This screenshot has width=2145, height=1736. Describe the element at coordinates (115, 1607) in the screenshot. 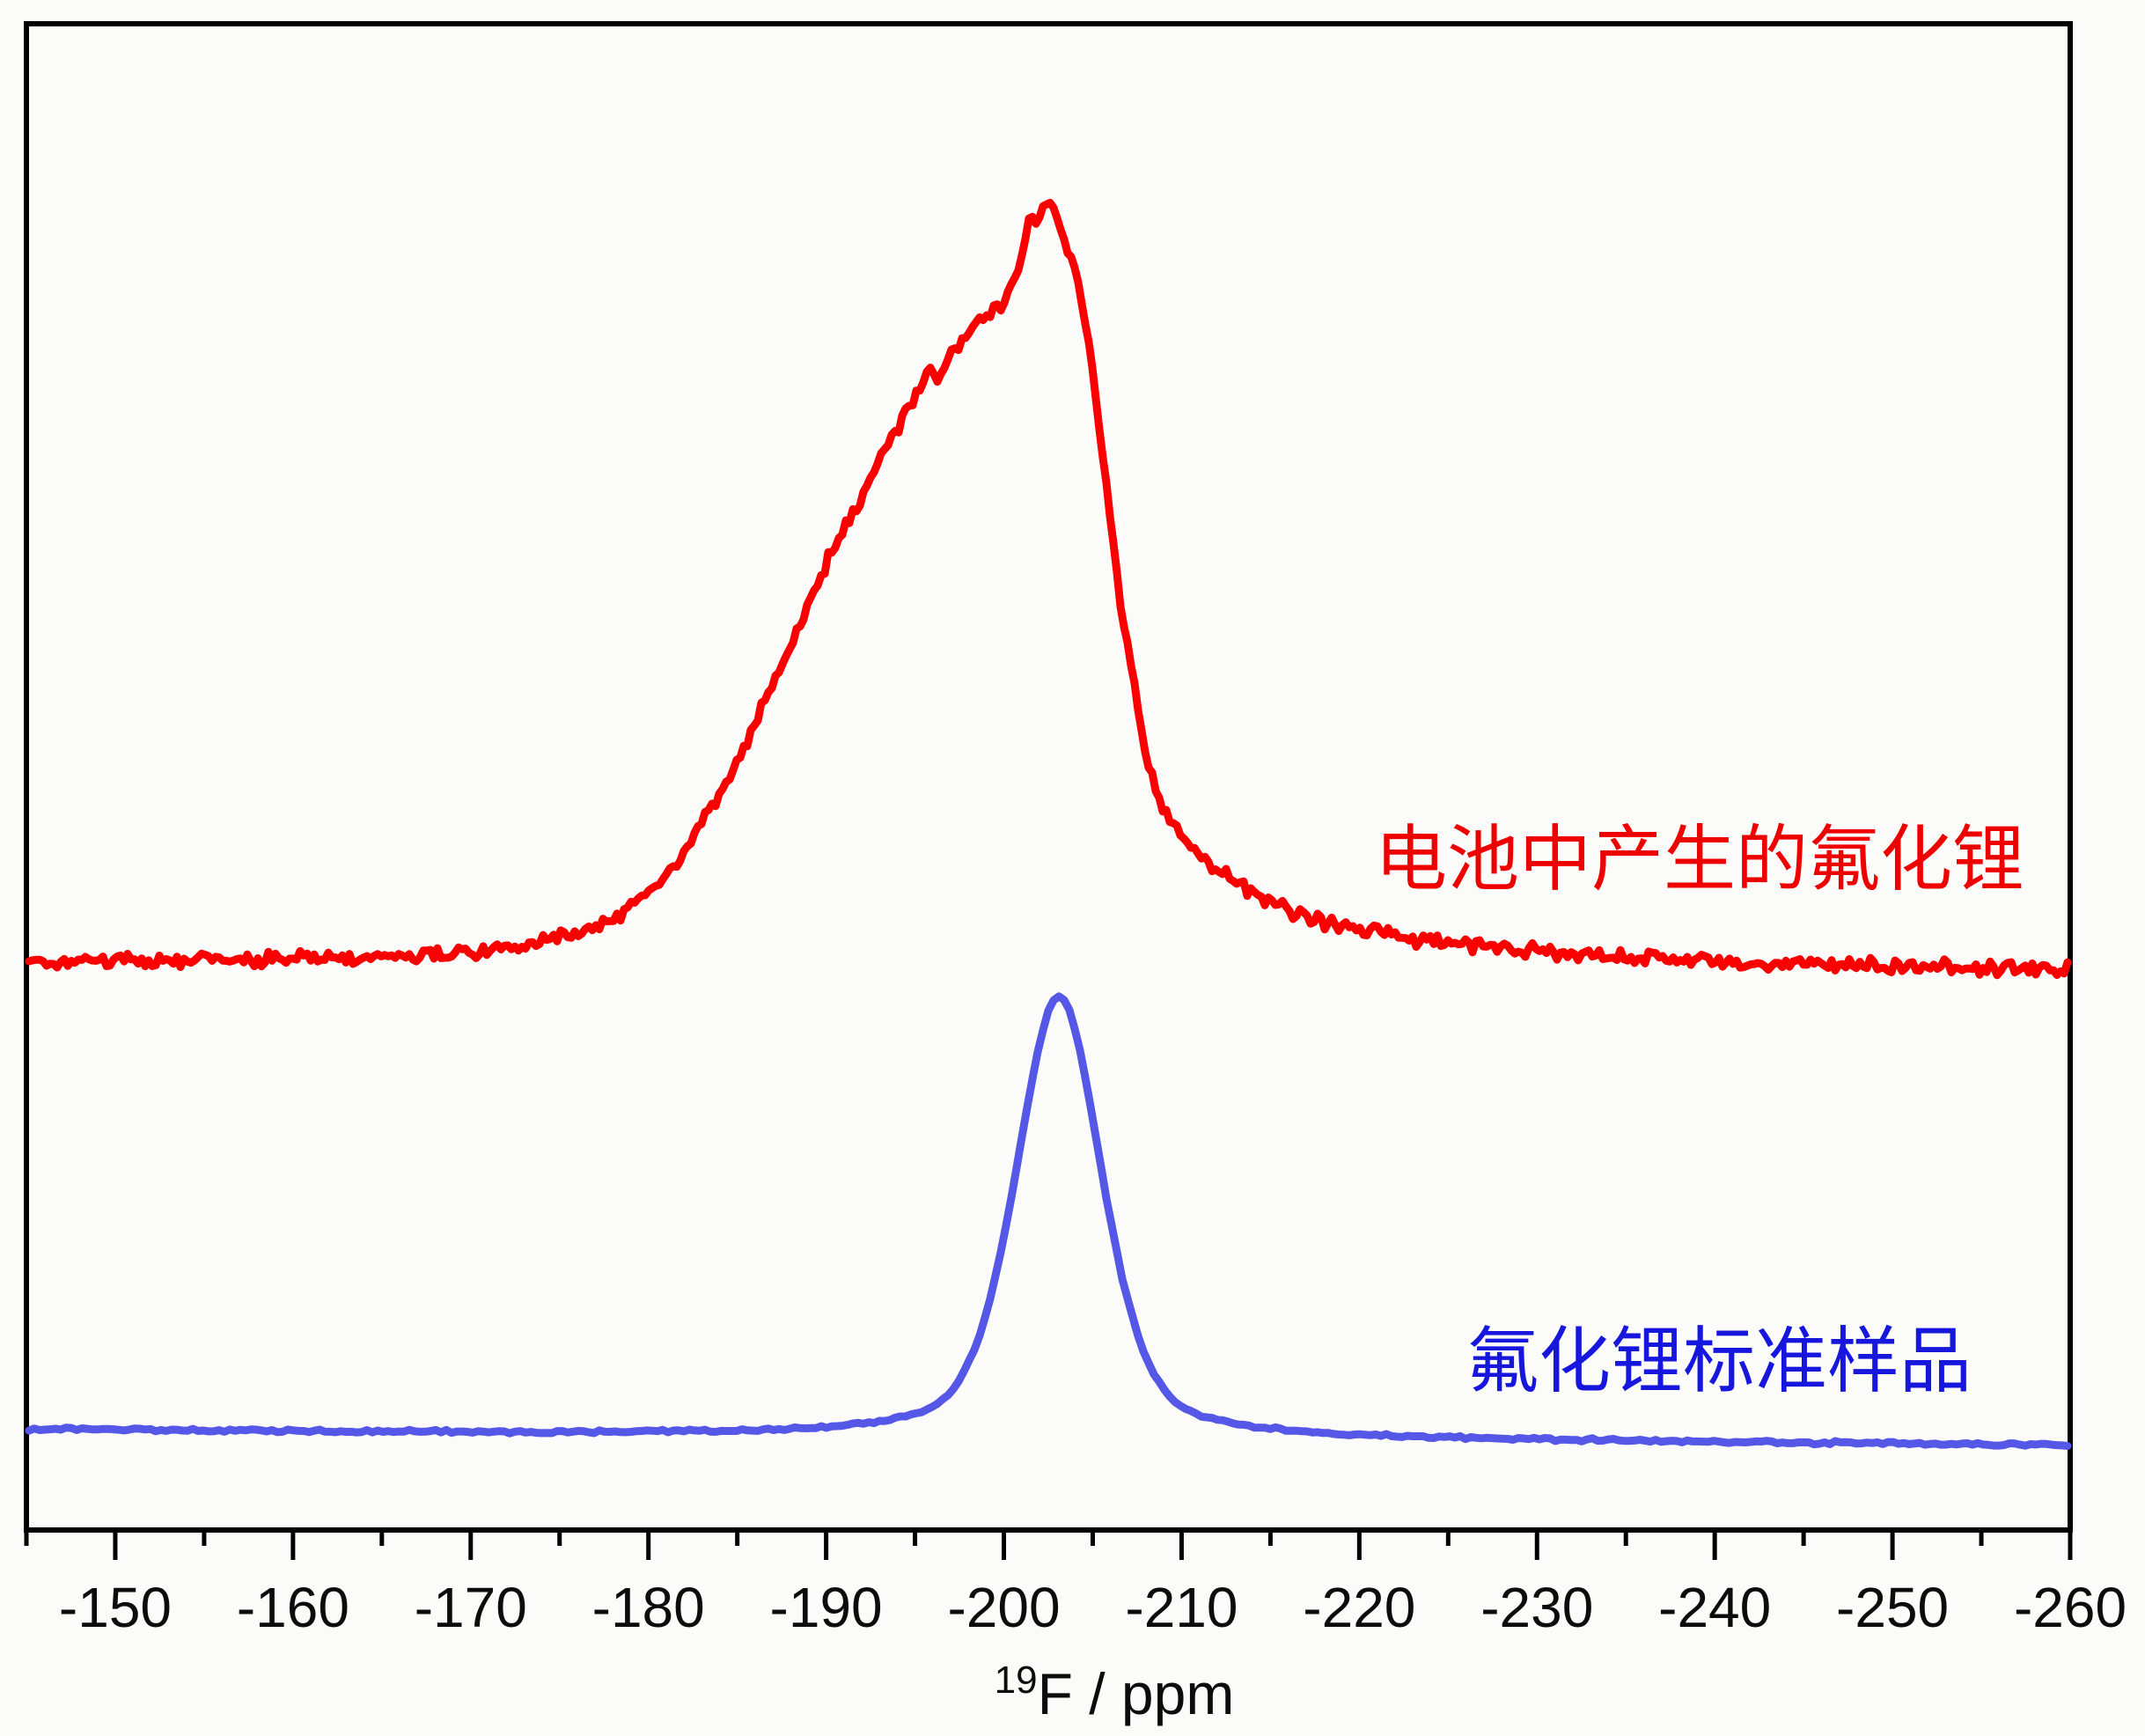

I see `x-tick-label: -150` at that location.